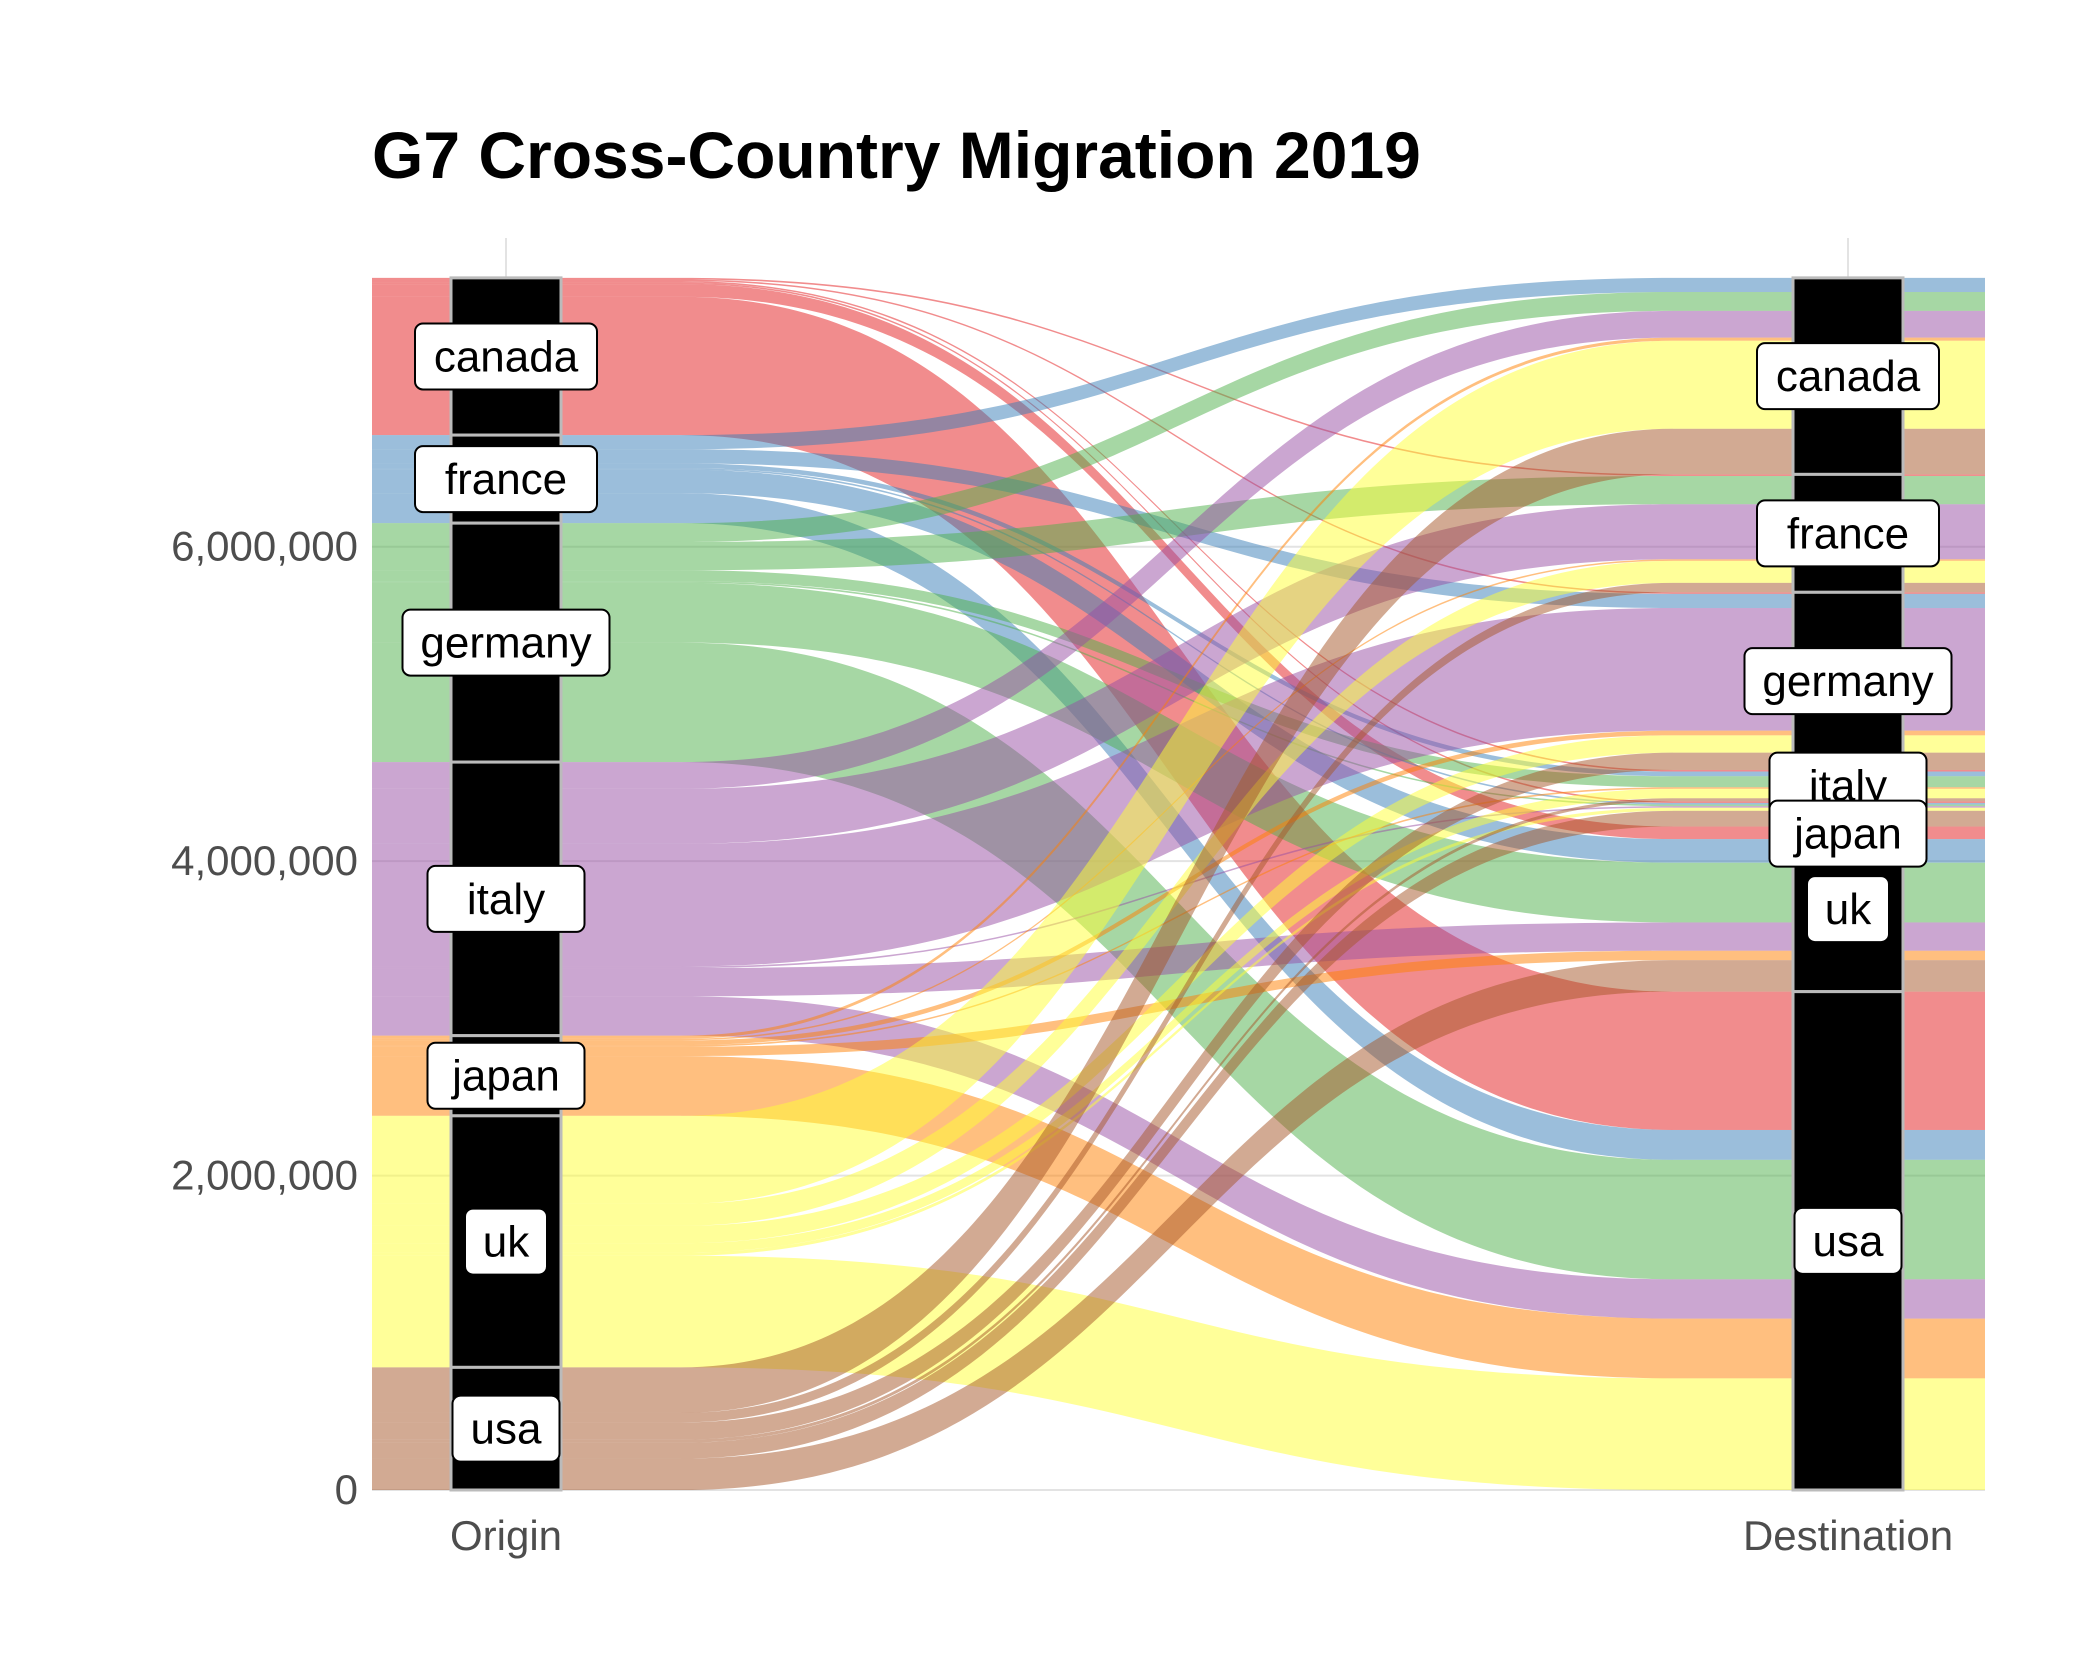 The width and height of the screenshot is (2100, 1680). Describe the element at coordinates (264, 1175) in the screenshot. I see `y-tick-label: 2,000,000` at that location.